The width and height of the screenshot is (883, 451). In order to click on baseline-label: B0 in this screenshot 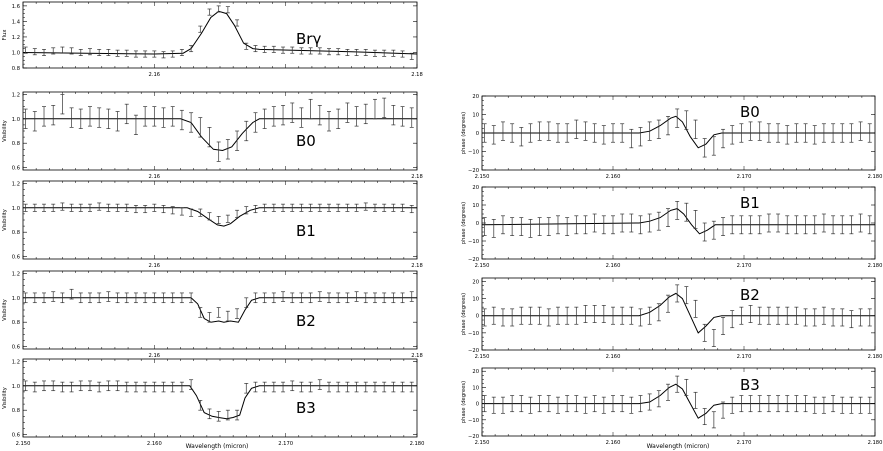, I will do `click(306, 141)`.